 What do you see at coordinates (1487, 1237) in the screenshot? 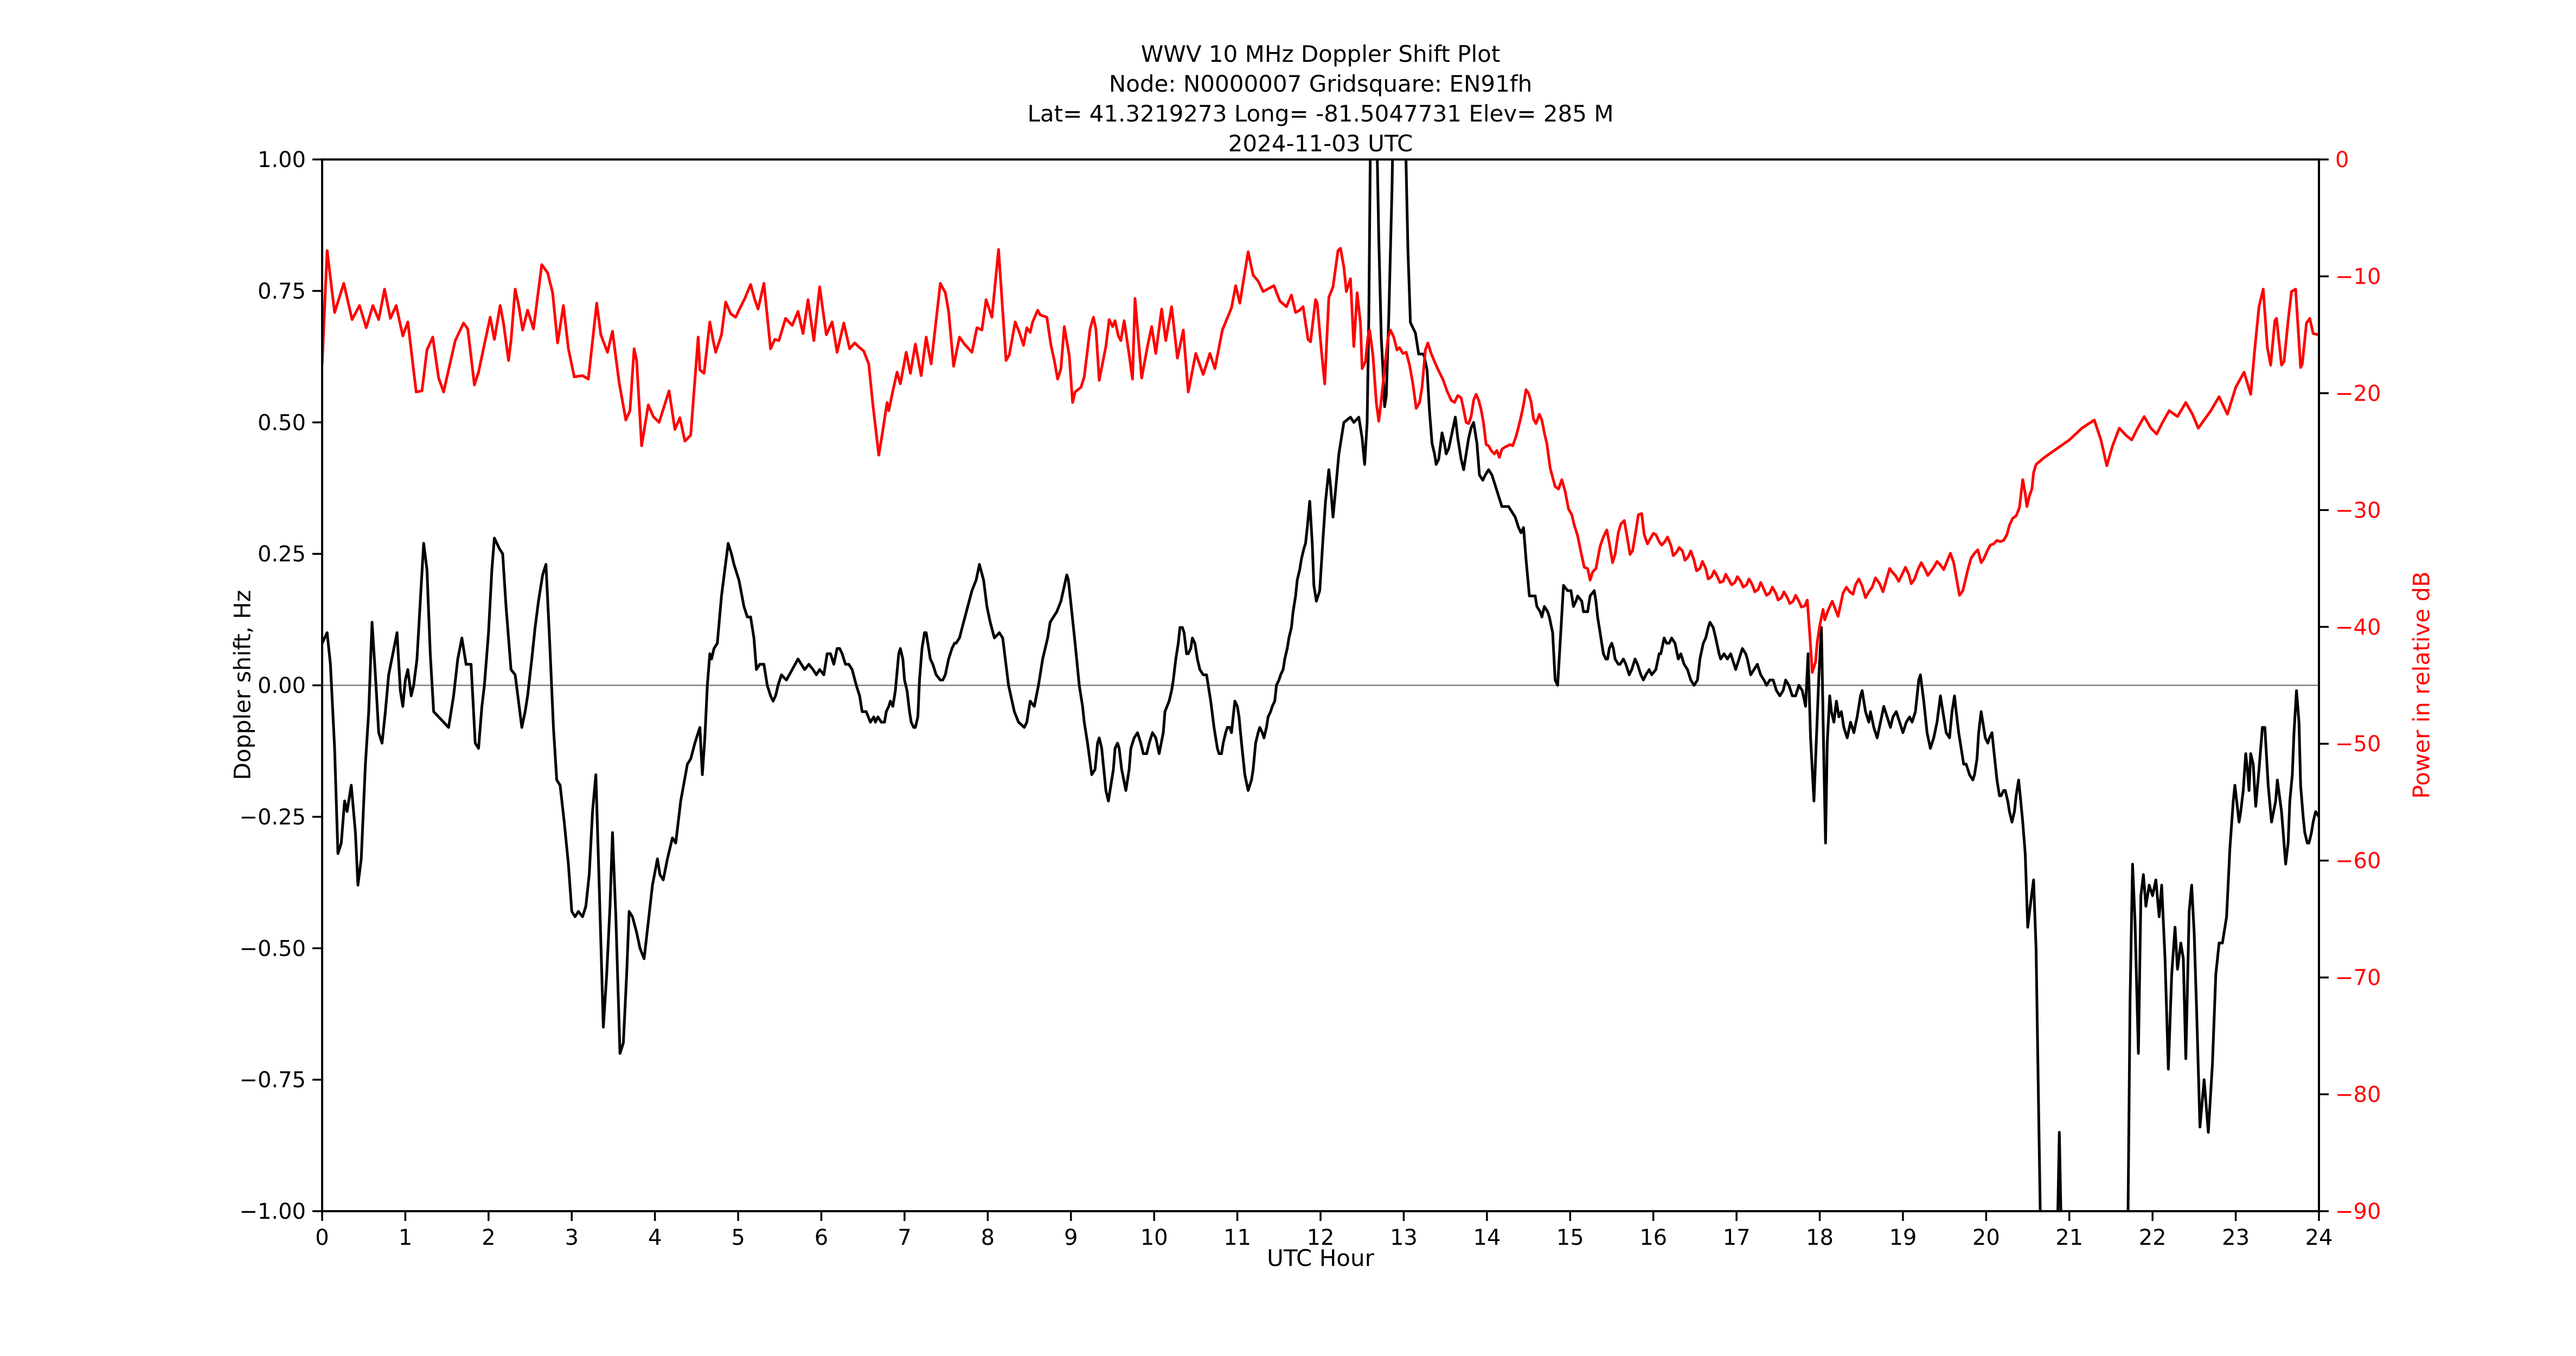
I see `x-tick-label: 14` at bounding box center [1487, 1237].